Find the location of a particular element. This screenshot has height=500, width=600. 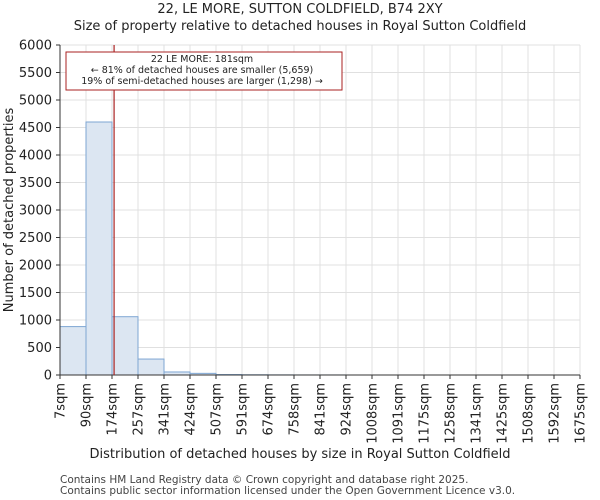

x-tick-label: 1425sqm is located at coordinates (503, 413).